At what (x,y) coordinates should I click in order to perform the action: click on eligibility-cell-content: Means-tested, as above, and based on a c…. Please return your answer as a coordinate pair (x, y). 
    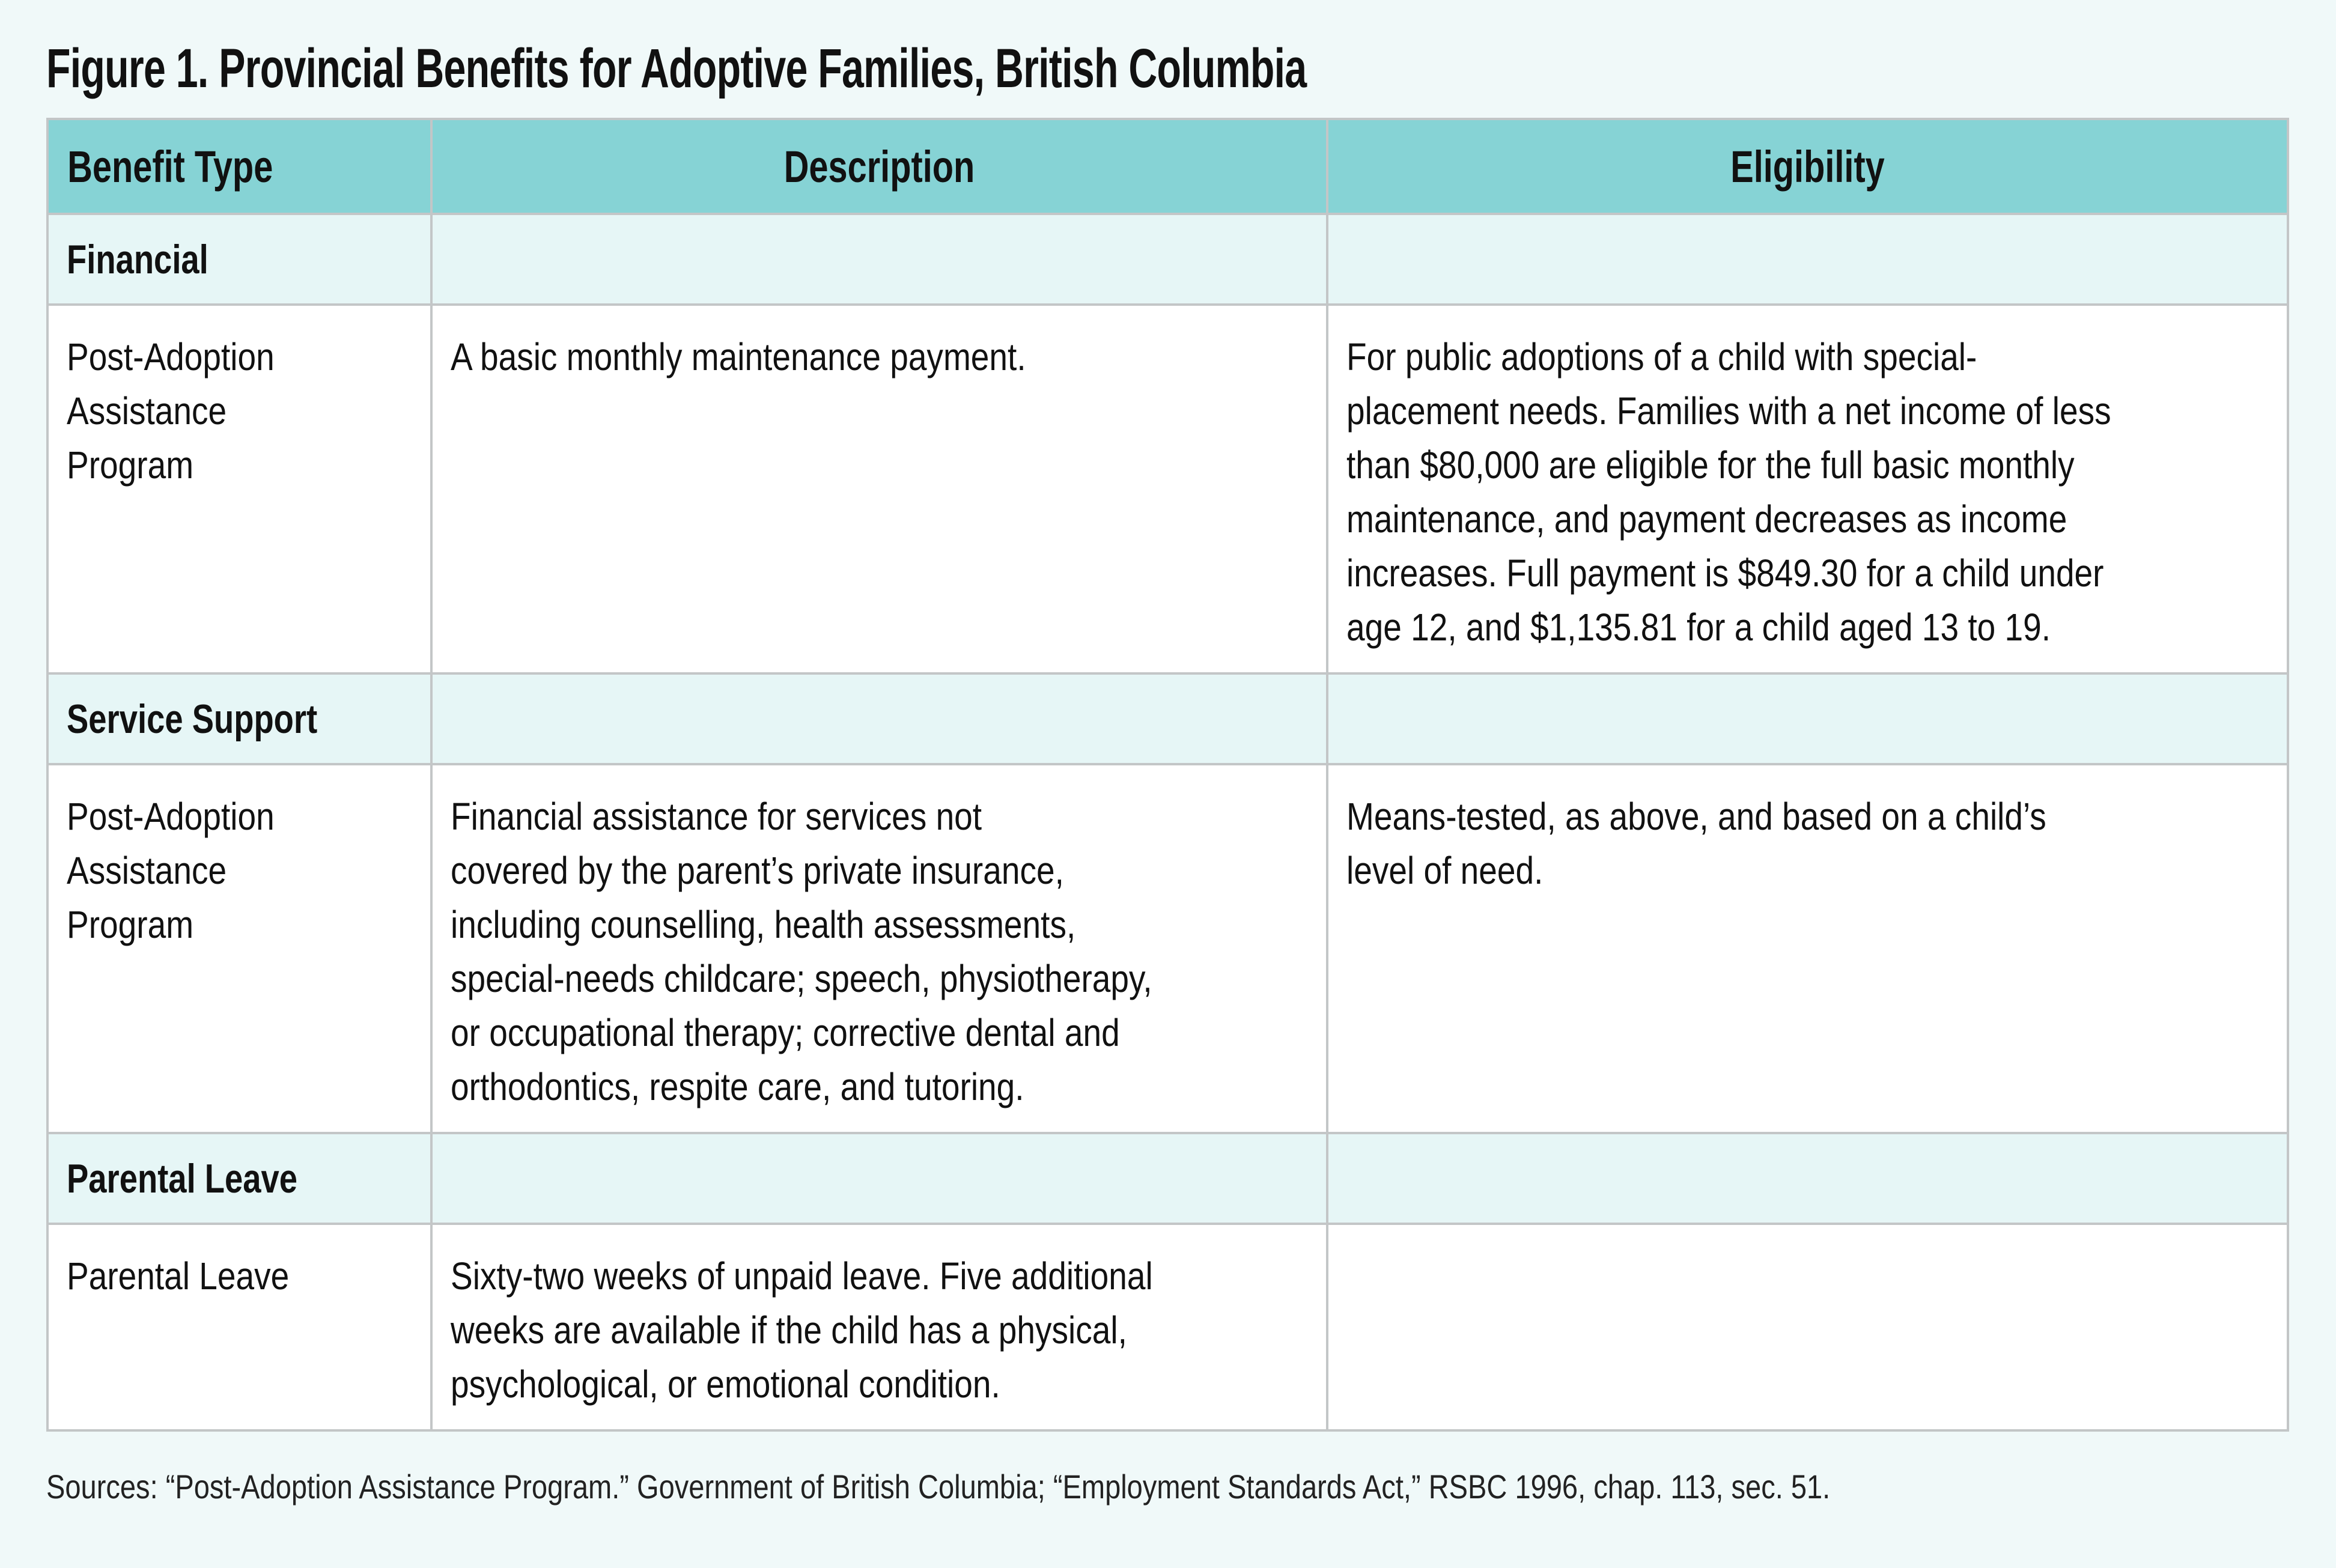
    Looking at the image, I should click on (1808, 840).